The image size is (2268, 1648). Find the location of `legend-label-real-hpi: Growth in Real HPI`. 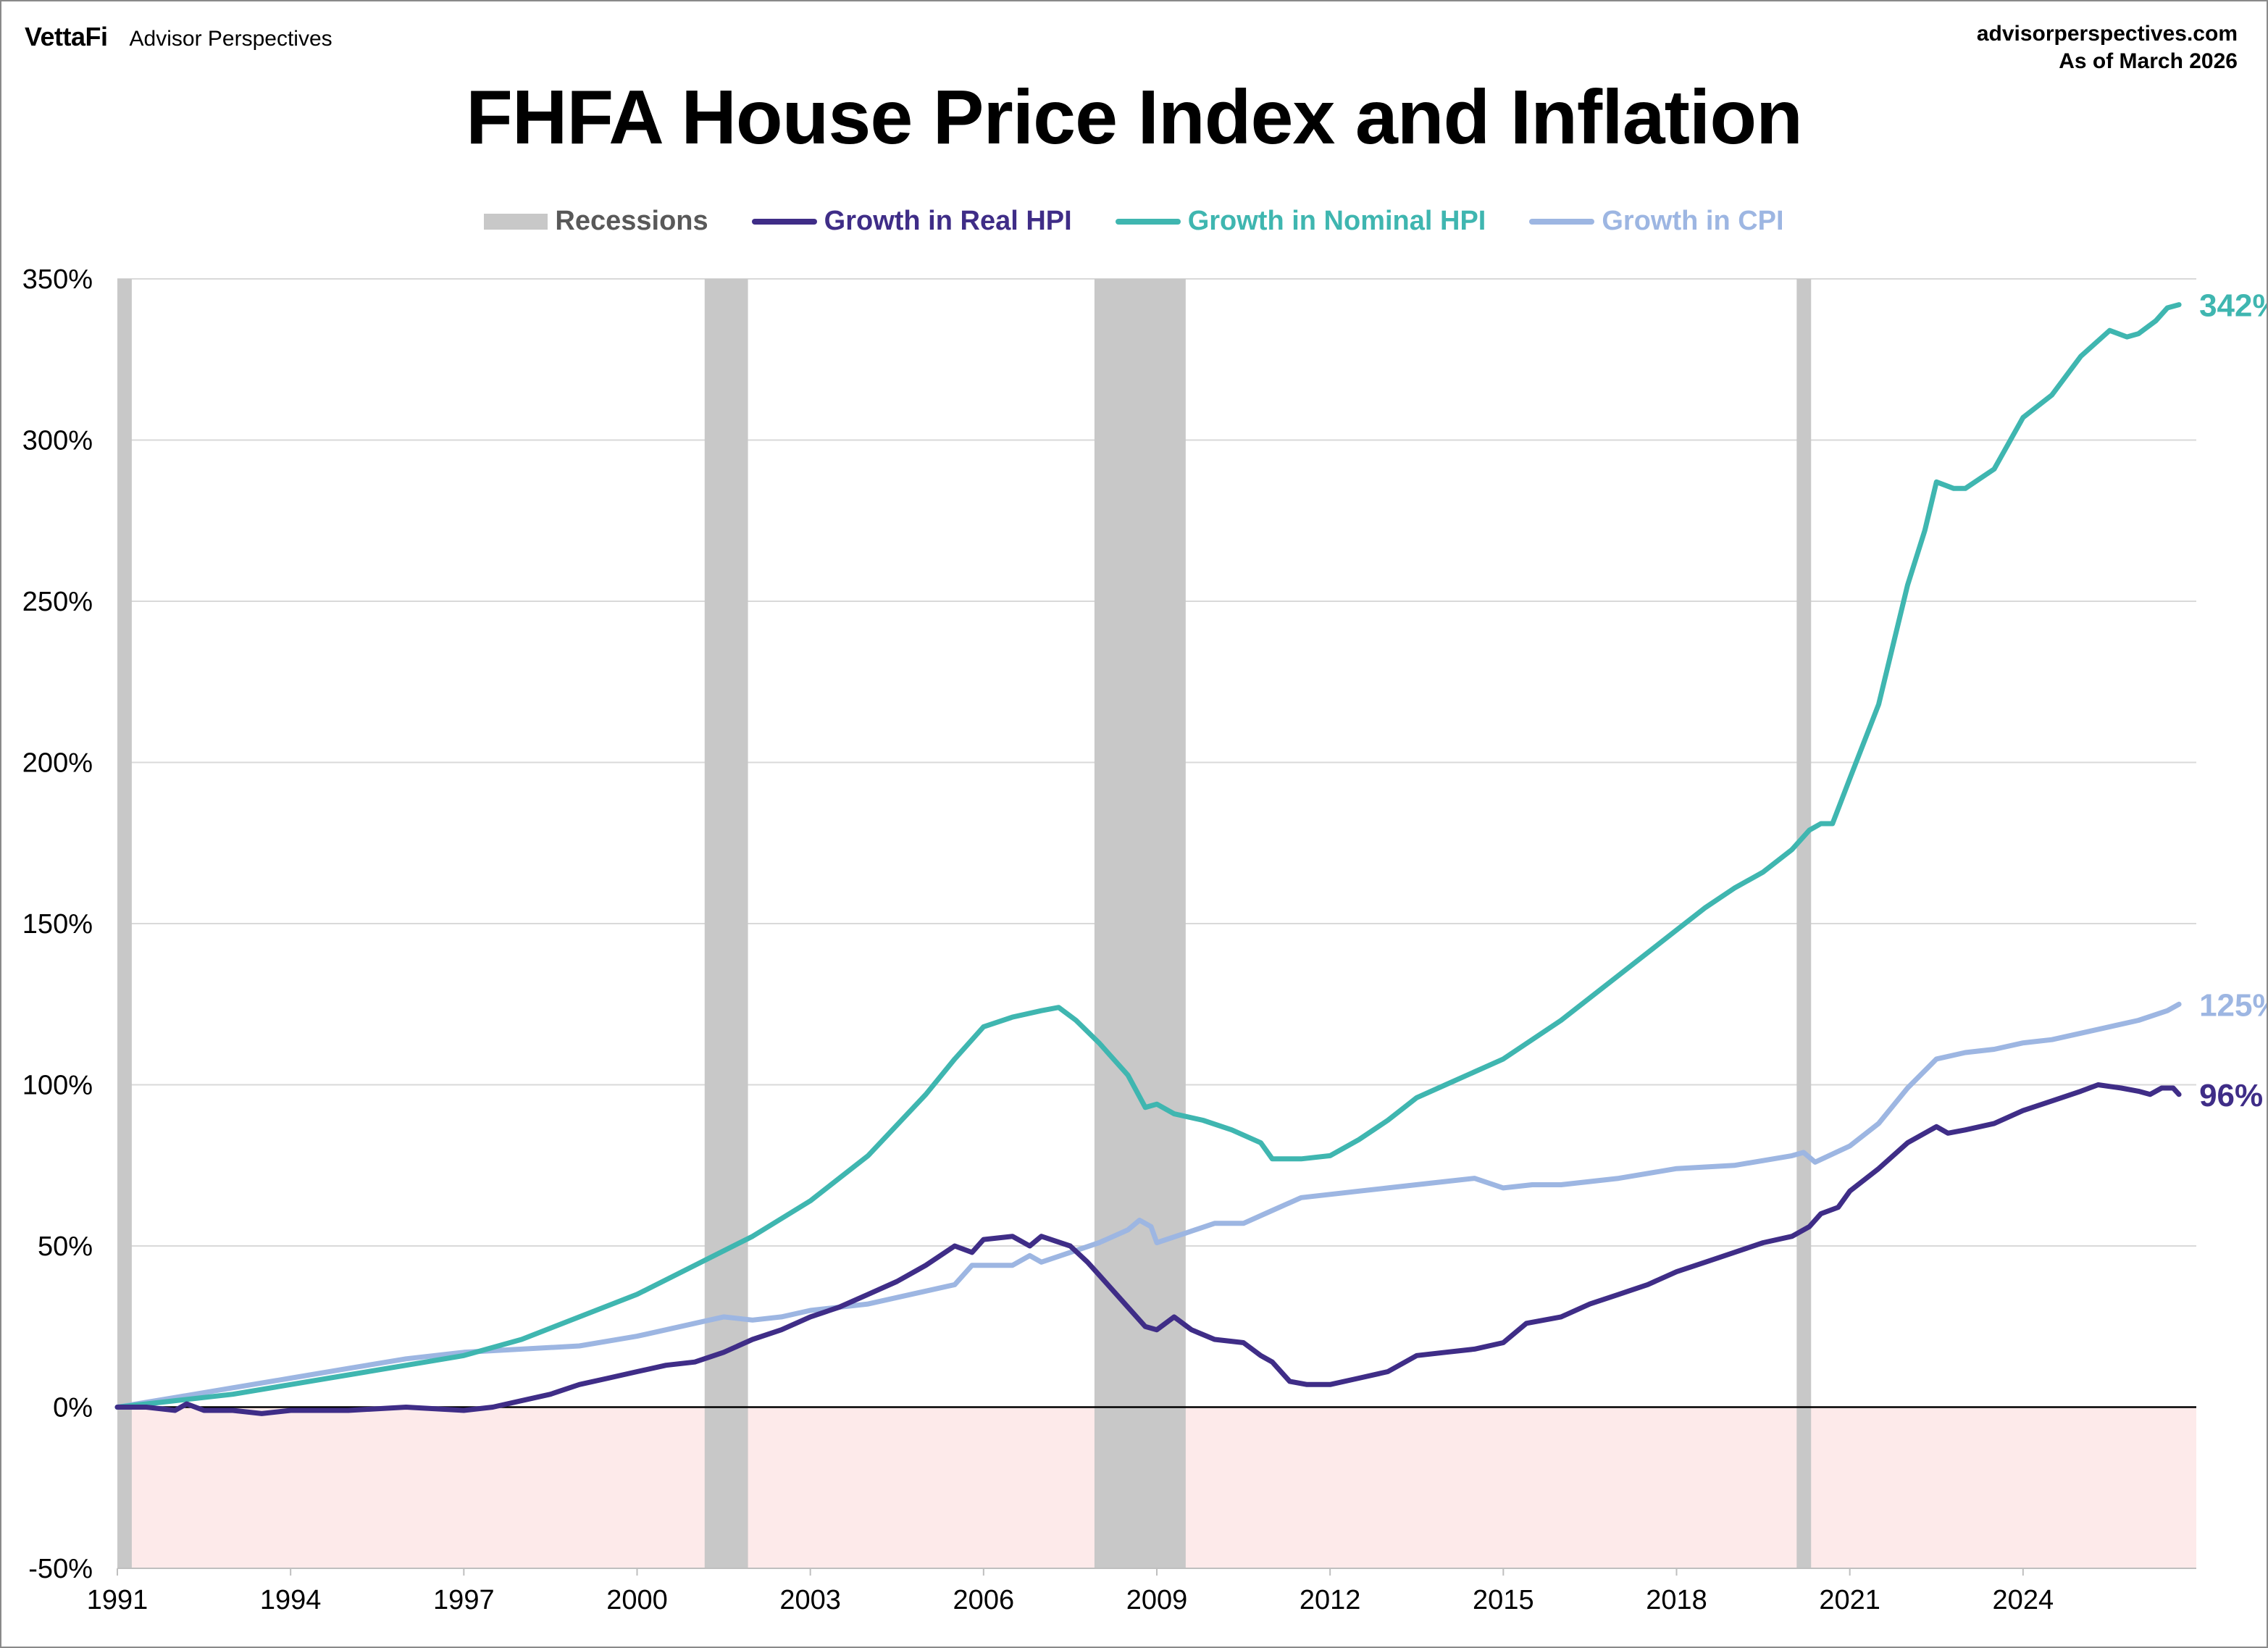

legend-label-real-hpi: Growth in Real HPI is located at coordinates (948, 221).